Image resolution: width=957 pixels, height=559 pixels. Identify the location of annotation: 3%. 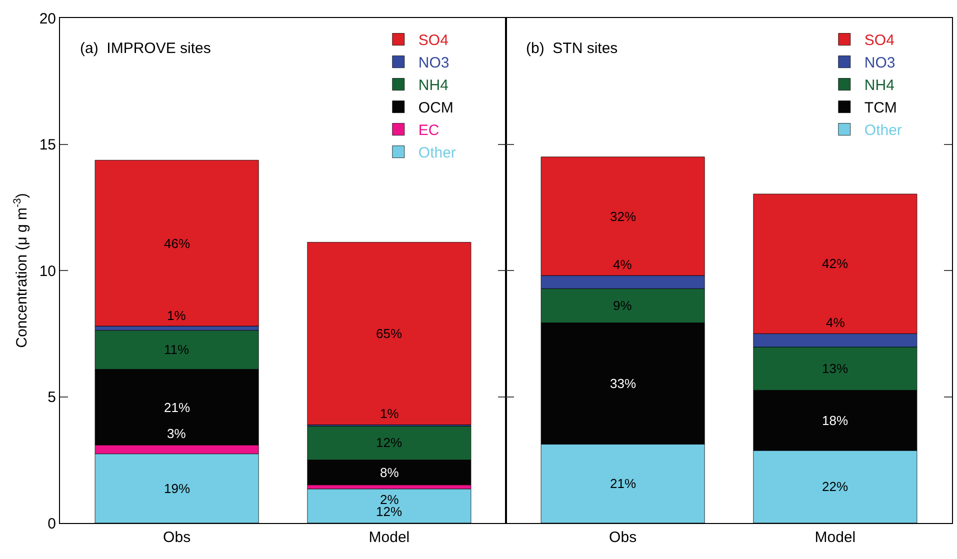
(176, 433).